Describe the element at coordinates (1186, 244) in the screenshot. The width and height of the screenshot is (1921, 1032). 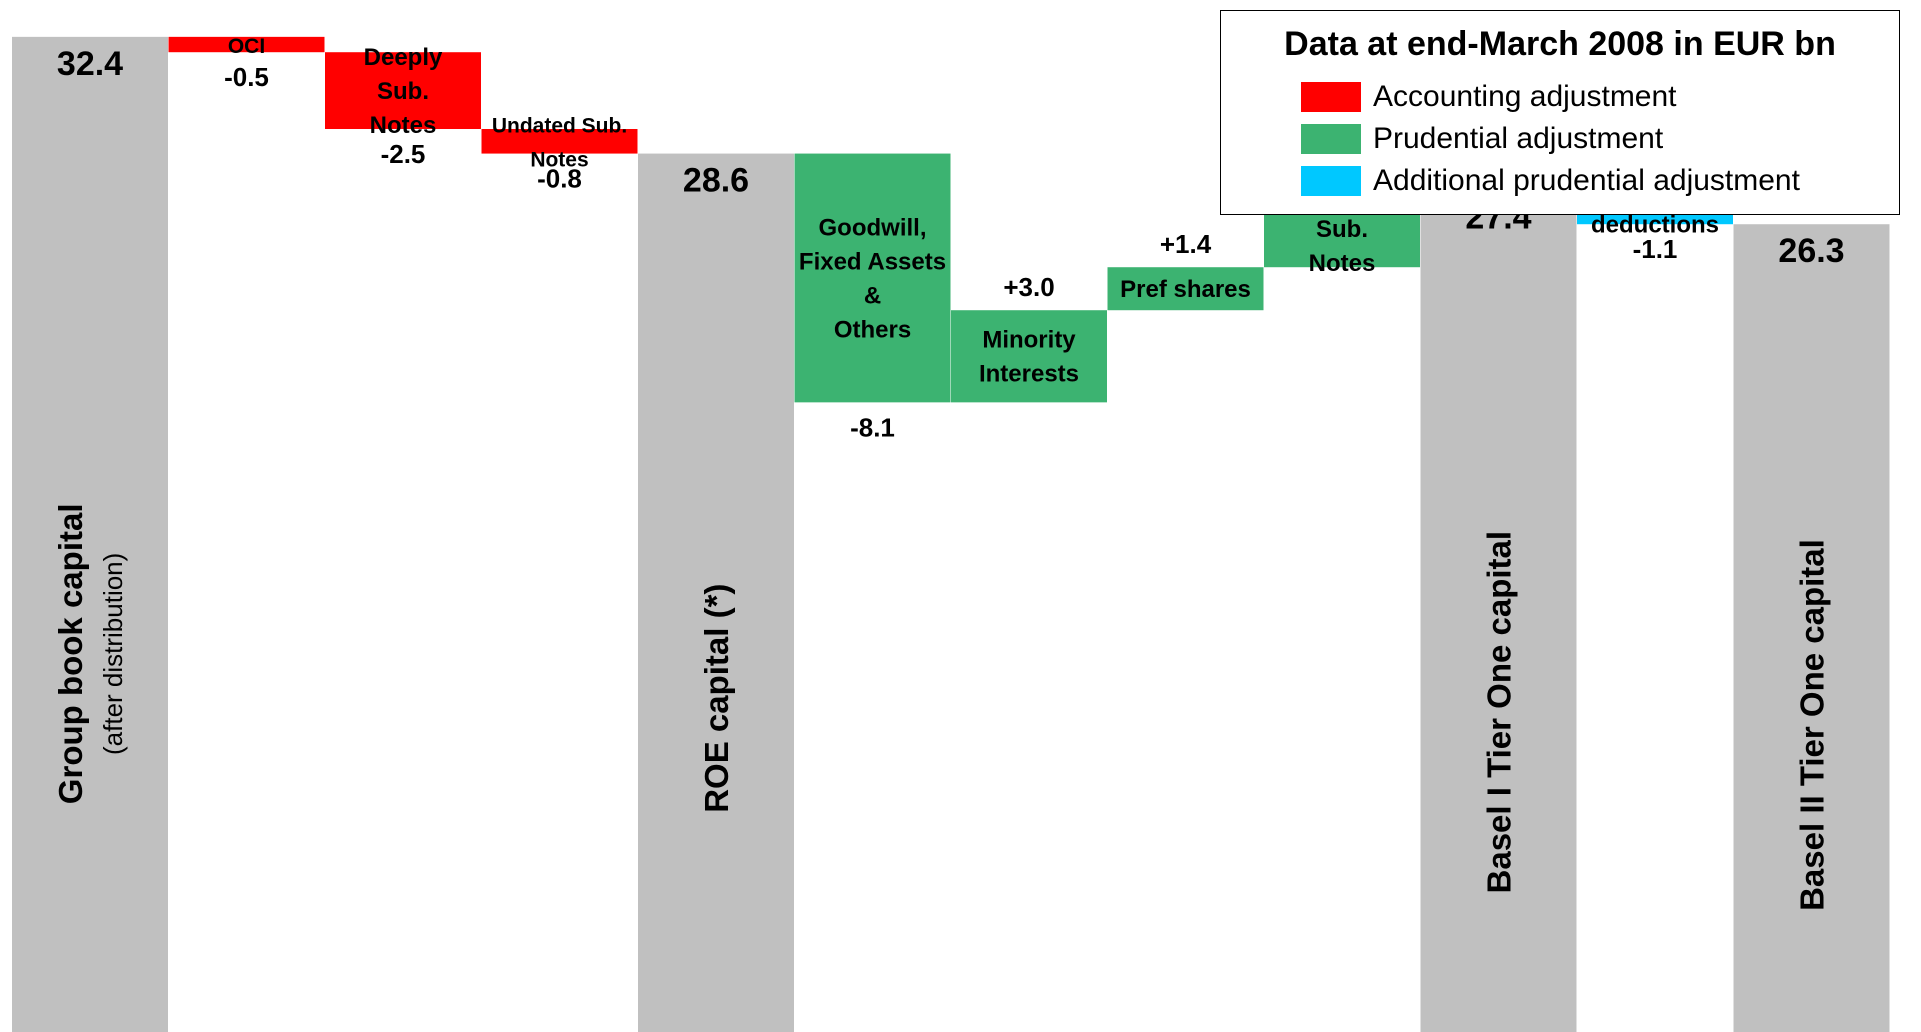
I see `value-label-7: +1.4` at that location.